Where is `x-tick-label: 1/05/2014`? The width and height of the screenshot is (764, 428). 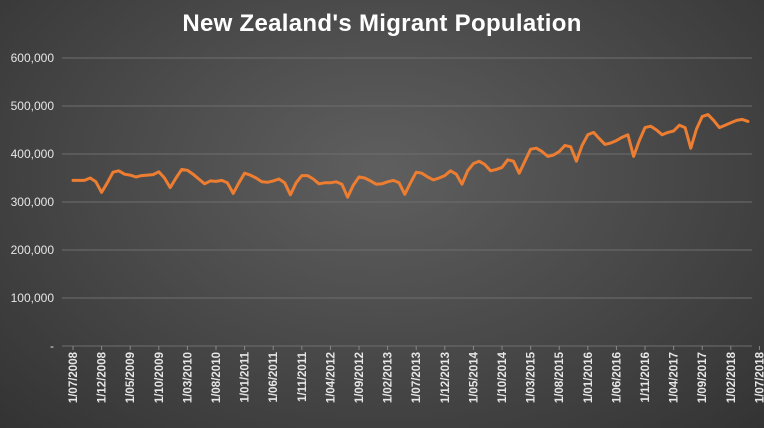 x-tick-label: 1/05/2014 is located at coordinates (474, 377).